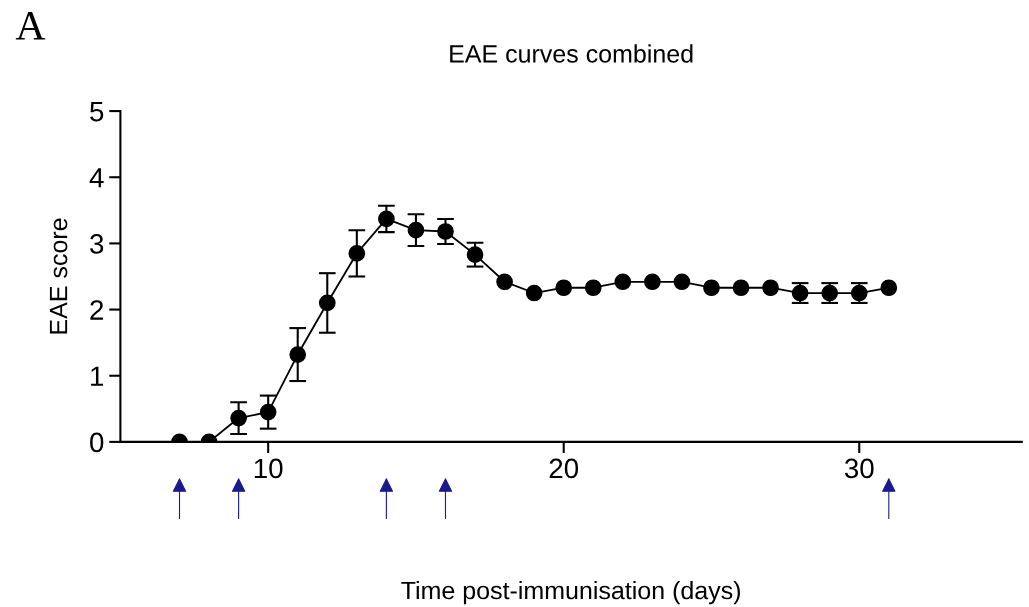 This screenshot has height=607, width=1029. Describe the element at coordinates (268, 468) in the screenshot. I see `x-tick-label: 10` at that location.